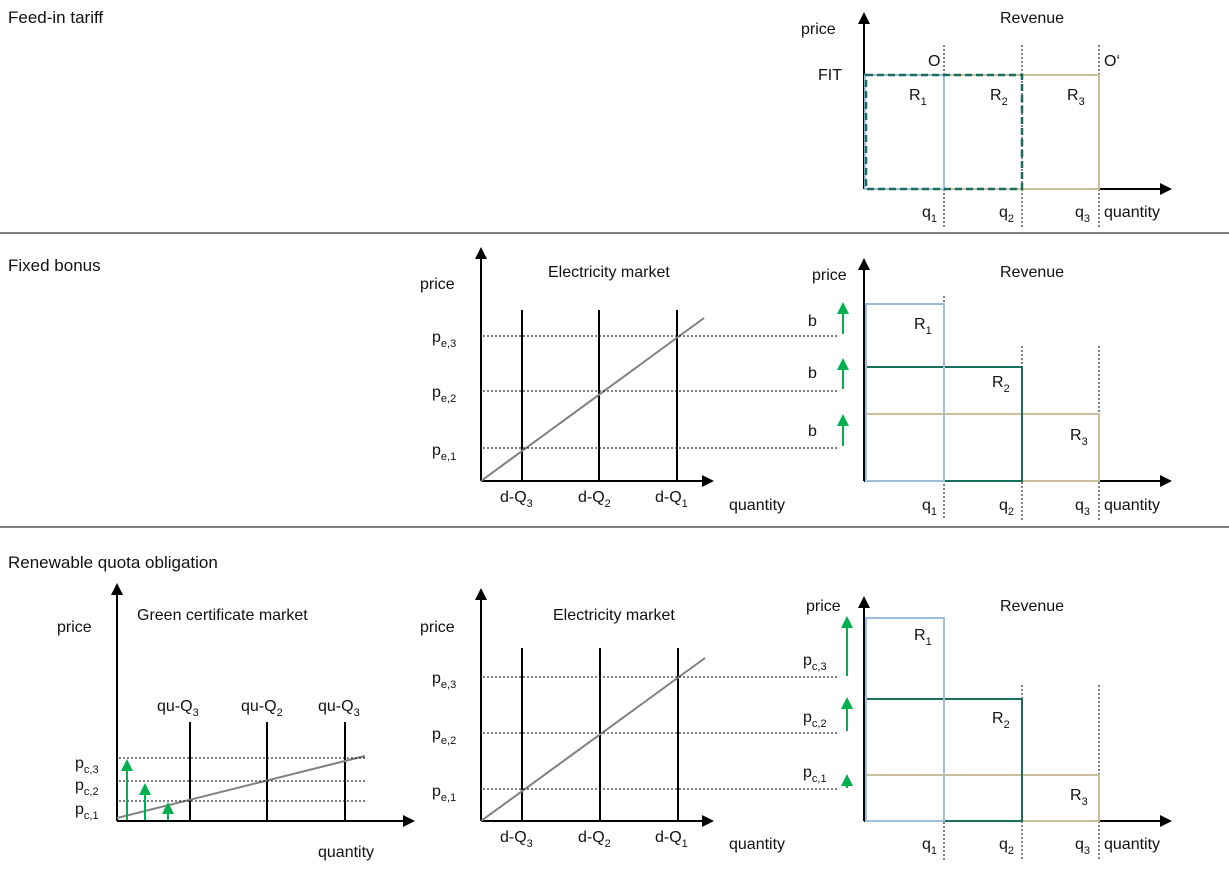  What do you see at coordinates (222, 615) in the screenshot?
I see `chart-title: Green certificate market` at bounding box center [222, 615].